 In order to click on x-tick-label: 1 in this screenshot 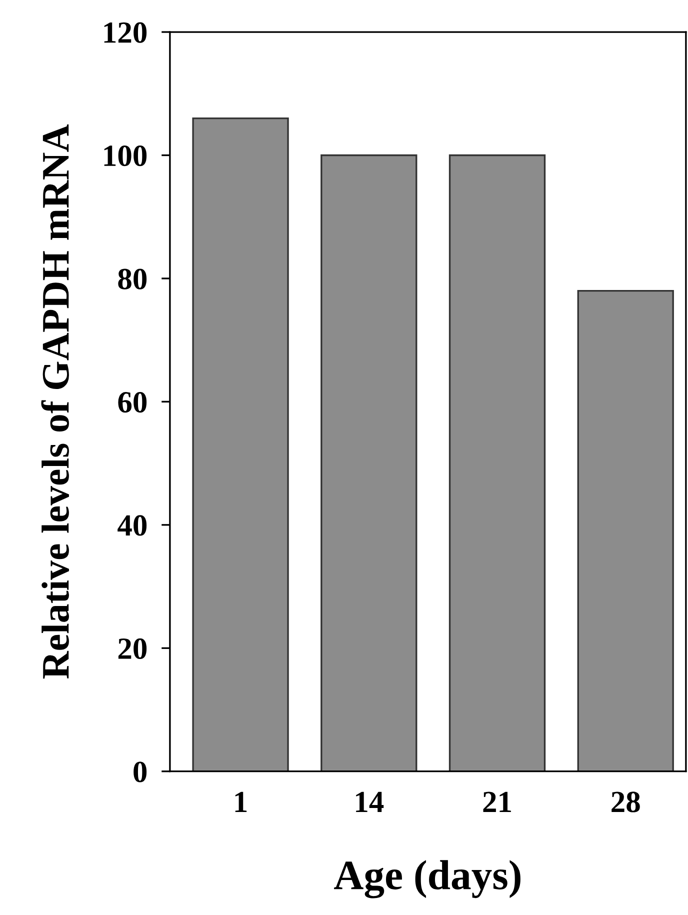, I will do `click(241, 802)`.